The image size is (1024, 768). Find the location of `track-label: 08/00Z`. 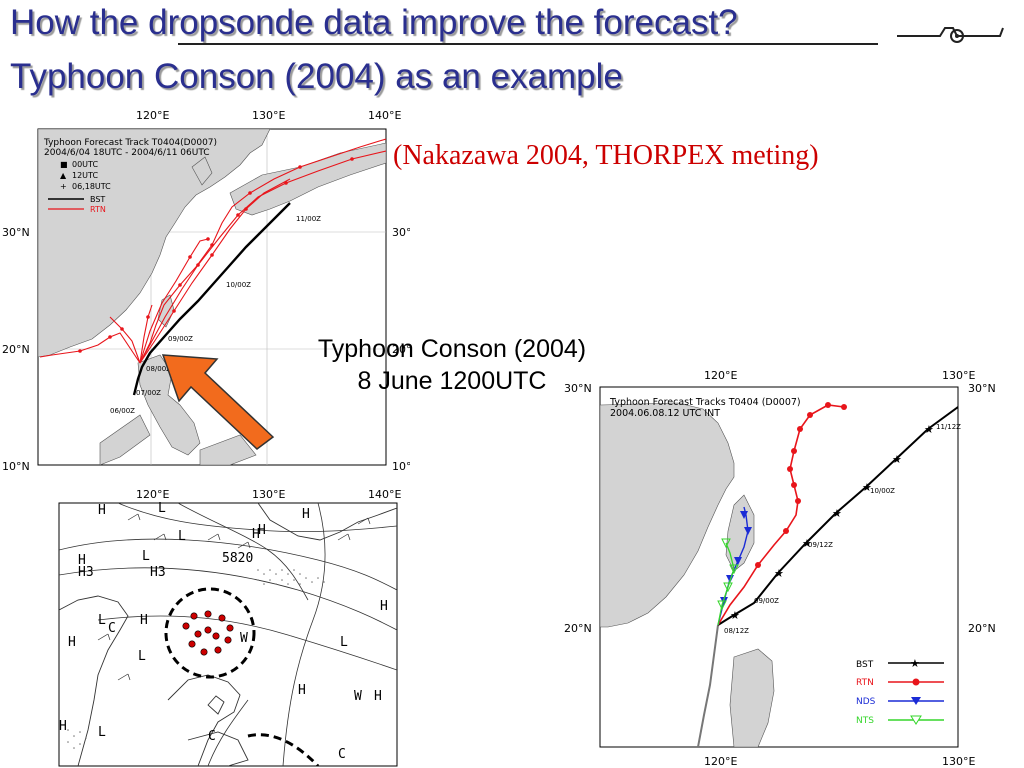

track-label: 08/00Z is located at coordinates (158, 369).